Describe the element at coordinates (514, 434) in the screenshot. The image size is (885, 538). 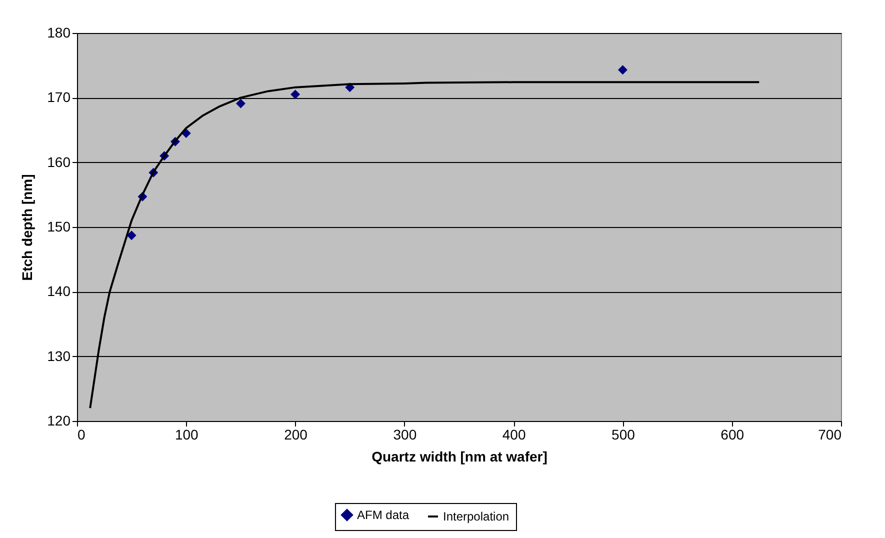
I see `x-tick-label: 400` at that location.